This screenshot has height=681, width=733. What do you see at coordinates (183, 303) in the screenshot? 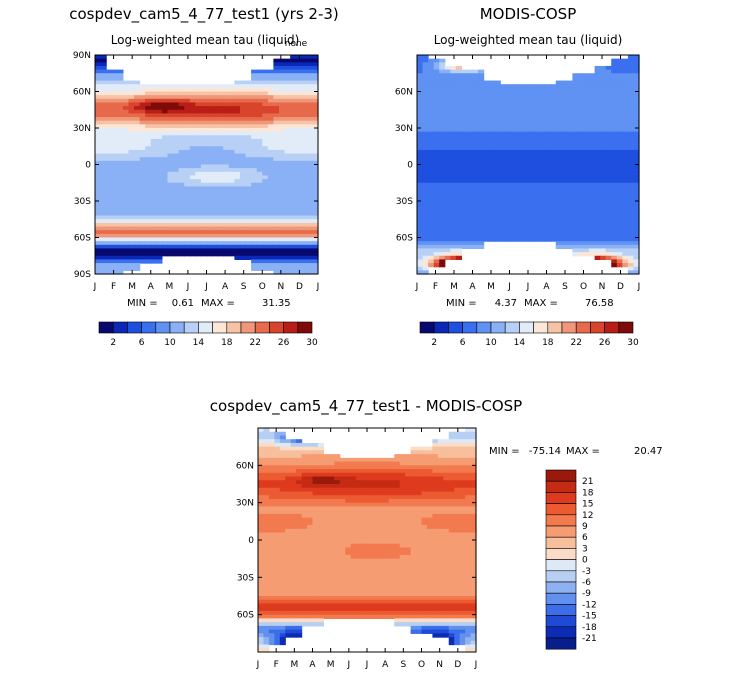
I see `panel-1-min-value: 0.61` at bounding box center [183, 303].